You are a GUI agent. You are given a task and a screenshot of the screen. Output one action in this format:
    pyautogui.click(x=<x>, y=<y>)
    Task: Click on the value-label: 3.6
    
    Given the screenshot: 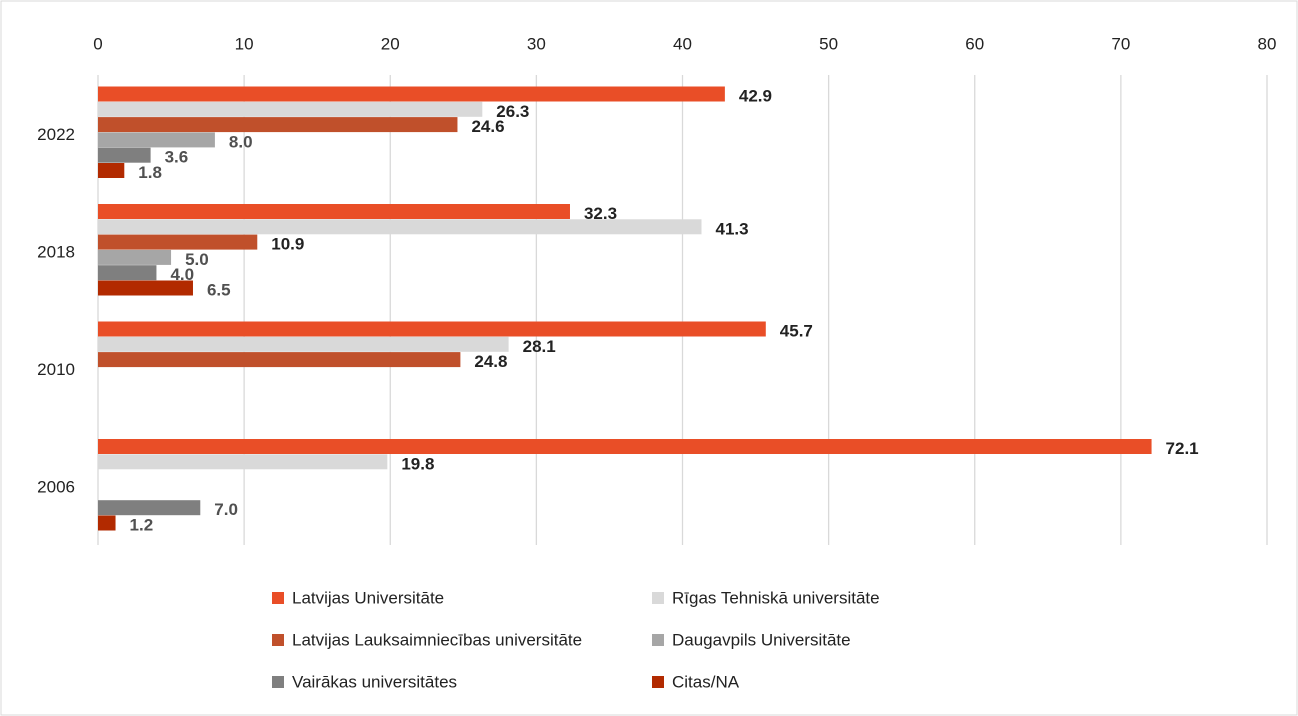 What is the action you would take?
    pyautogui.click(x=177, y=157)
    